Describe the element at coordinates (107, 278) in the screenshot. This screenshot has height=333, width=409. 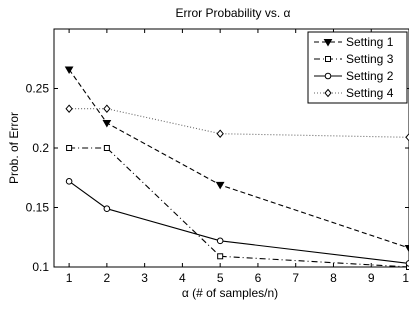
I see `x-tick-label: 2` at that location.